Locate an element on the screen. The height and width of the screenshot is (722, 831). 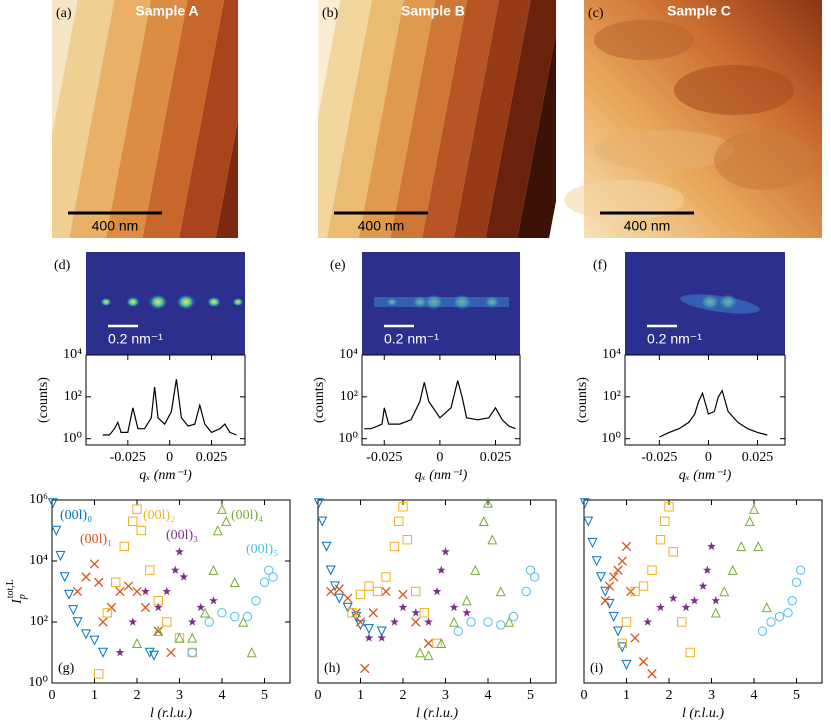
legend-label: (00l)₅ is located at coordinates (262, 549).